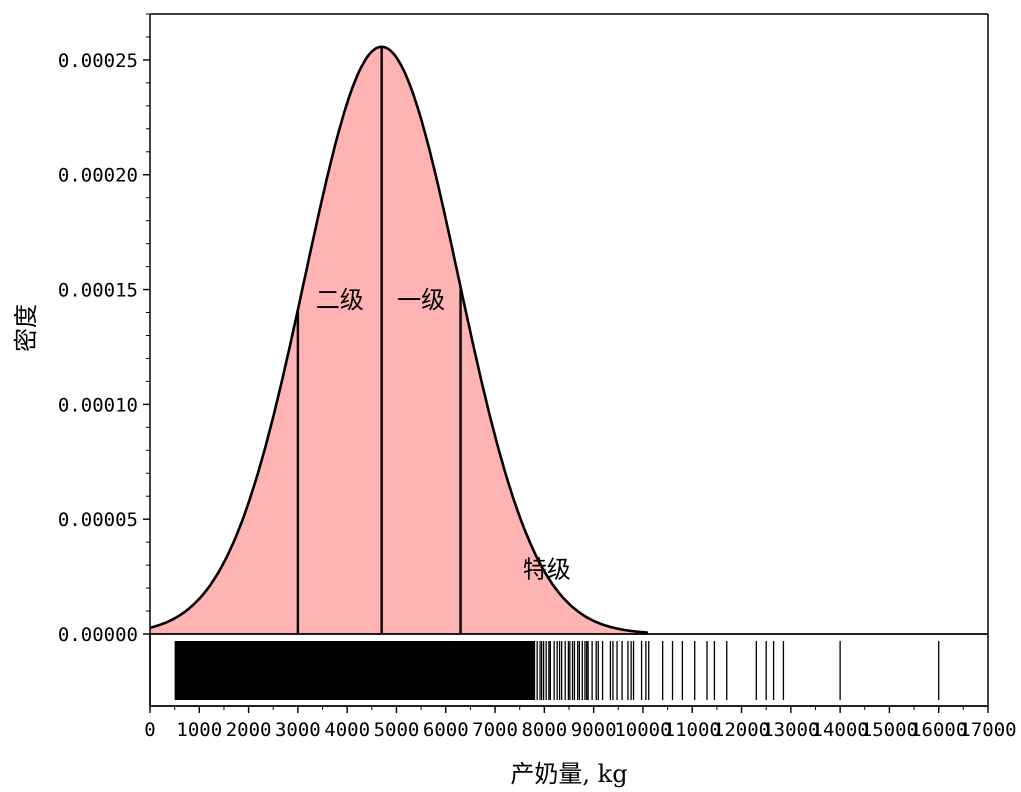 This screenshot has height=792, width=1021. I want to click on region-label-1: 二级, so click(340, 300).